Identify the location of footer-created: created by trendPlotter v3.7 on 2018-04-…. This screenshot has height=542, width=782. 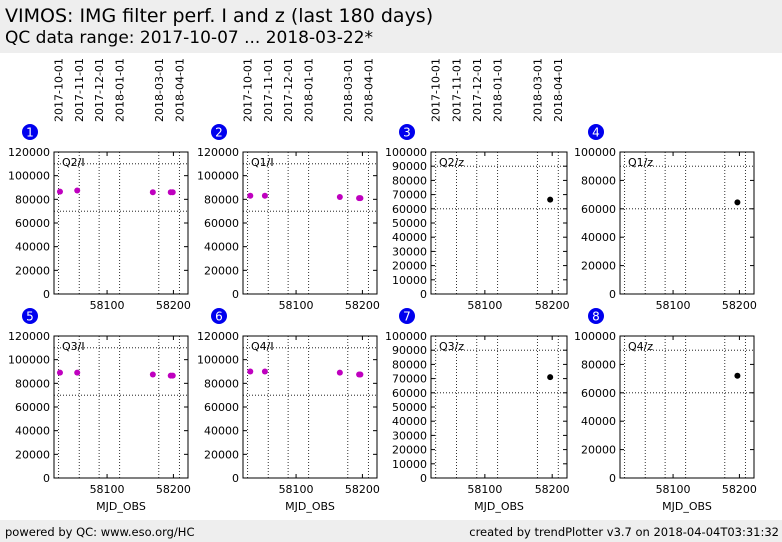
(624, 532).